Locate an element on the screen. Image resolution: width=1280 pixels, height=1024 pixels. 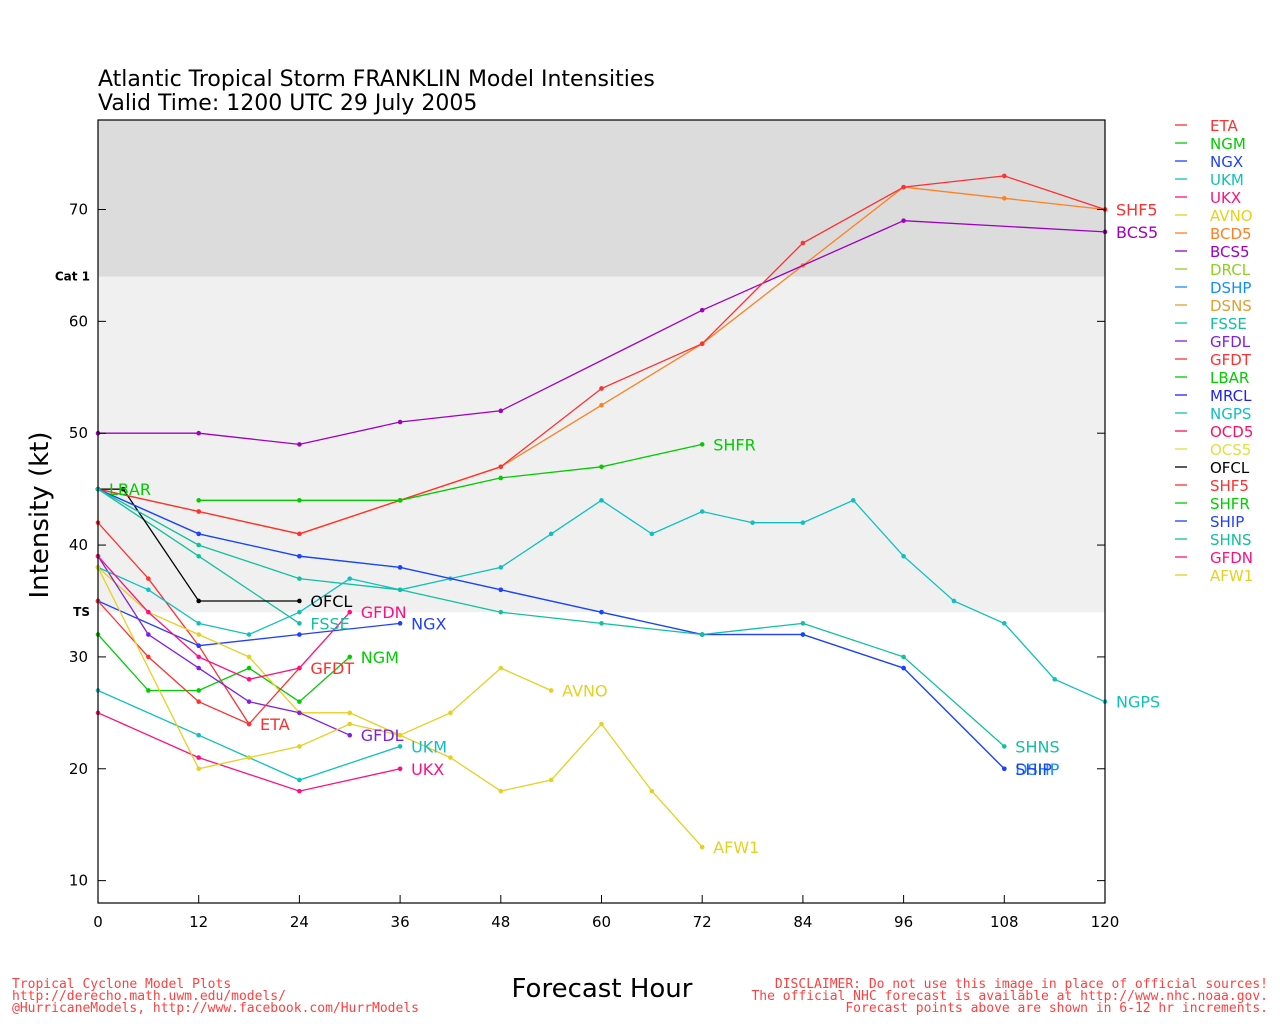
intensity-band-labels: TS Cat 1 is located at coordinates (72, 445).